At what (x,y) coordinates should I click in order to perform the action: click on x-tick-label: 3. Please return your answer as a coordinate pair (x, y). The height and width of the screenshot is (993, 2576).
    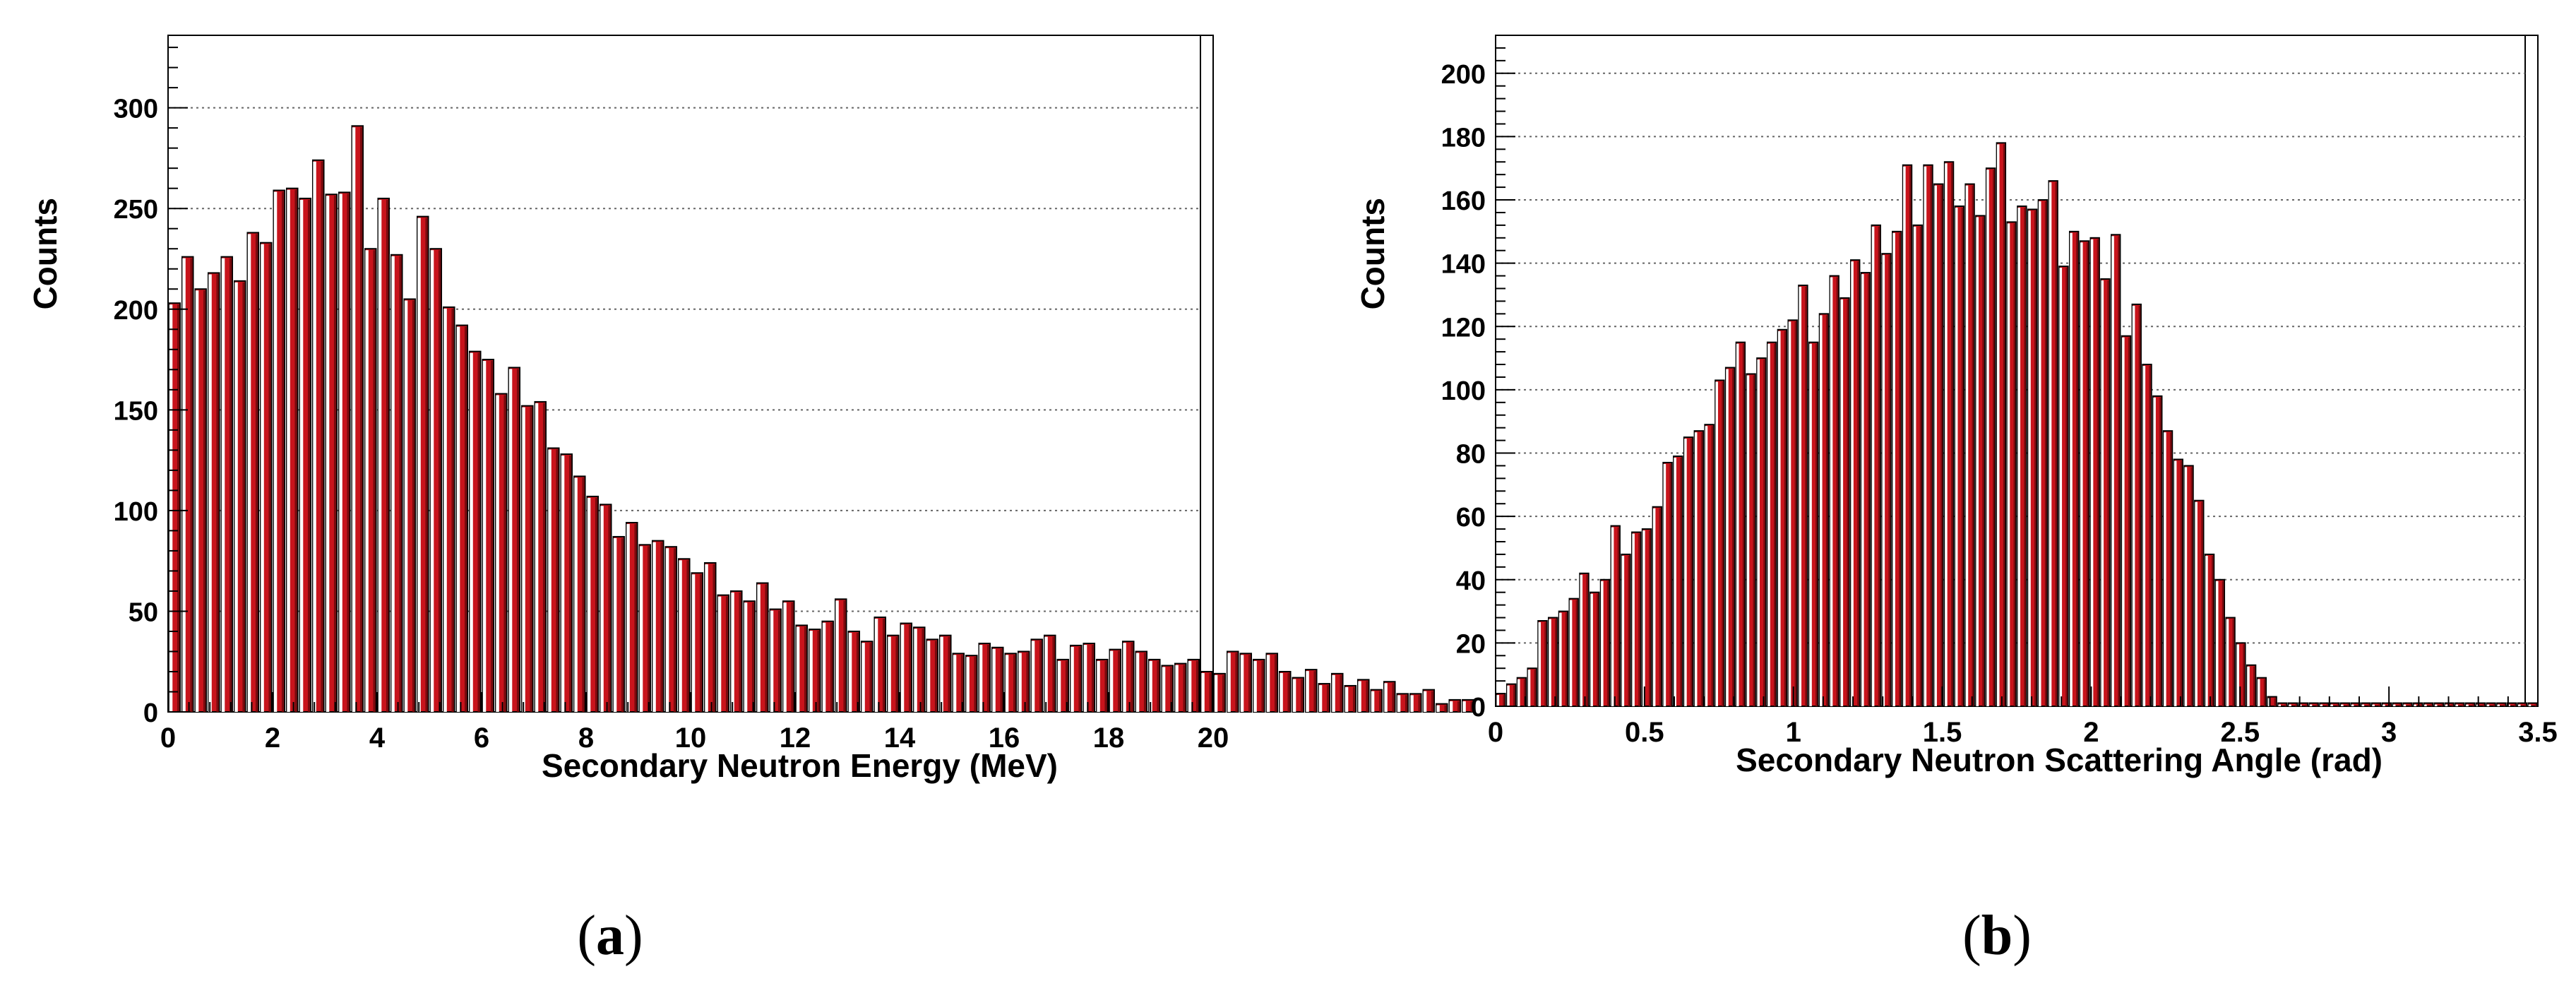
    Looking at the image, I should click on (2389, 732).